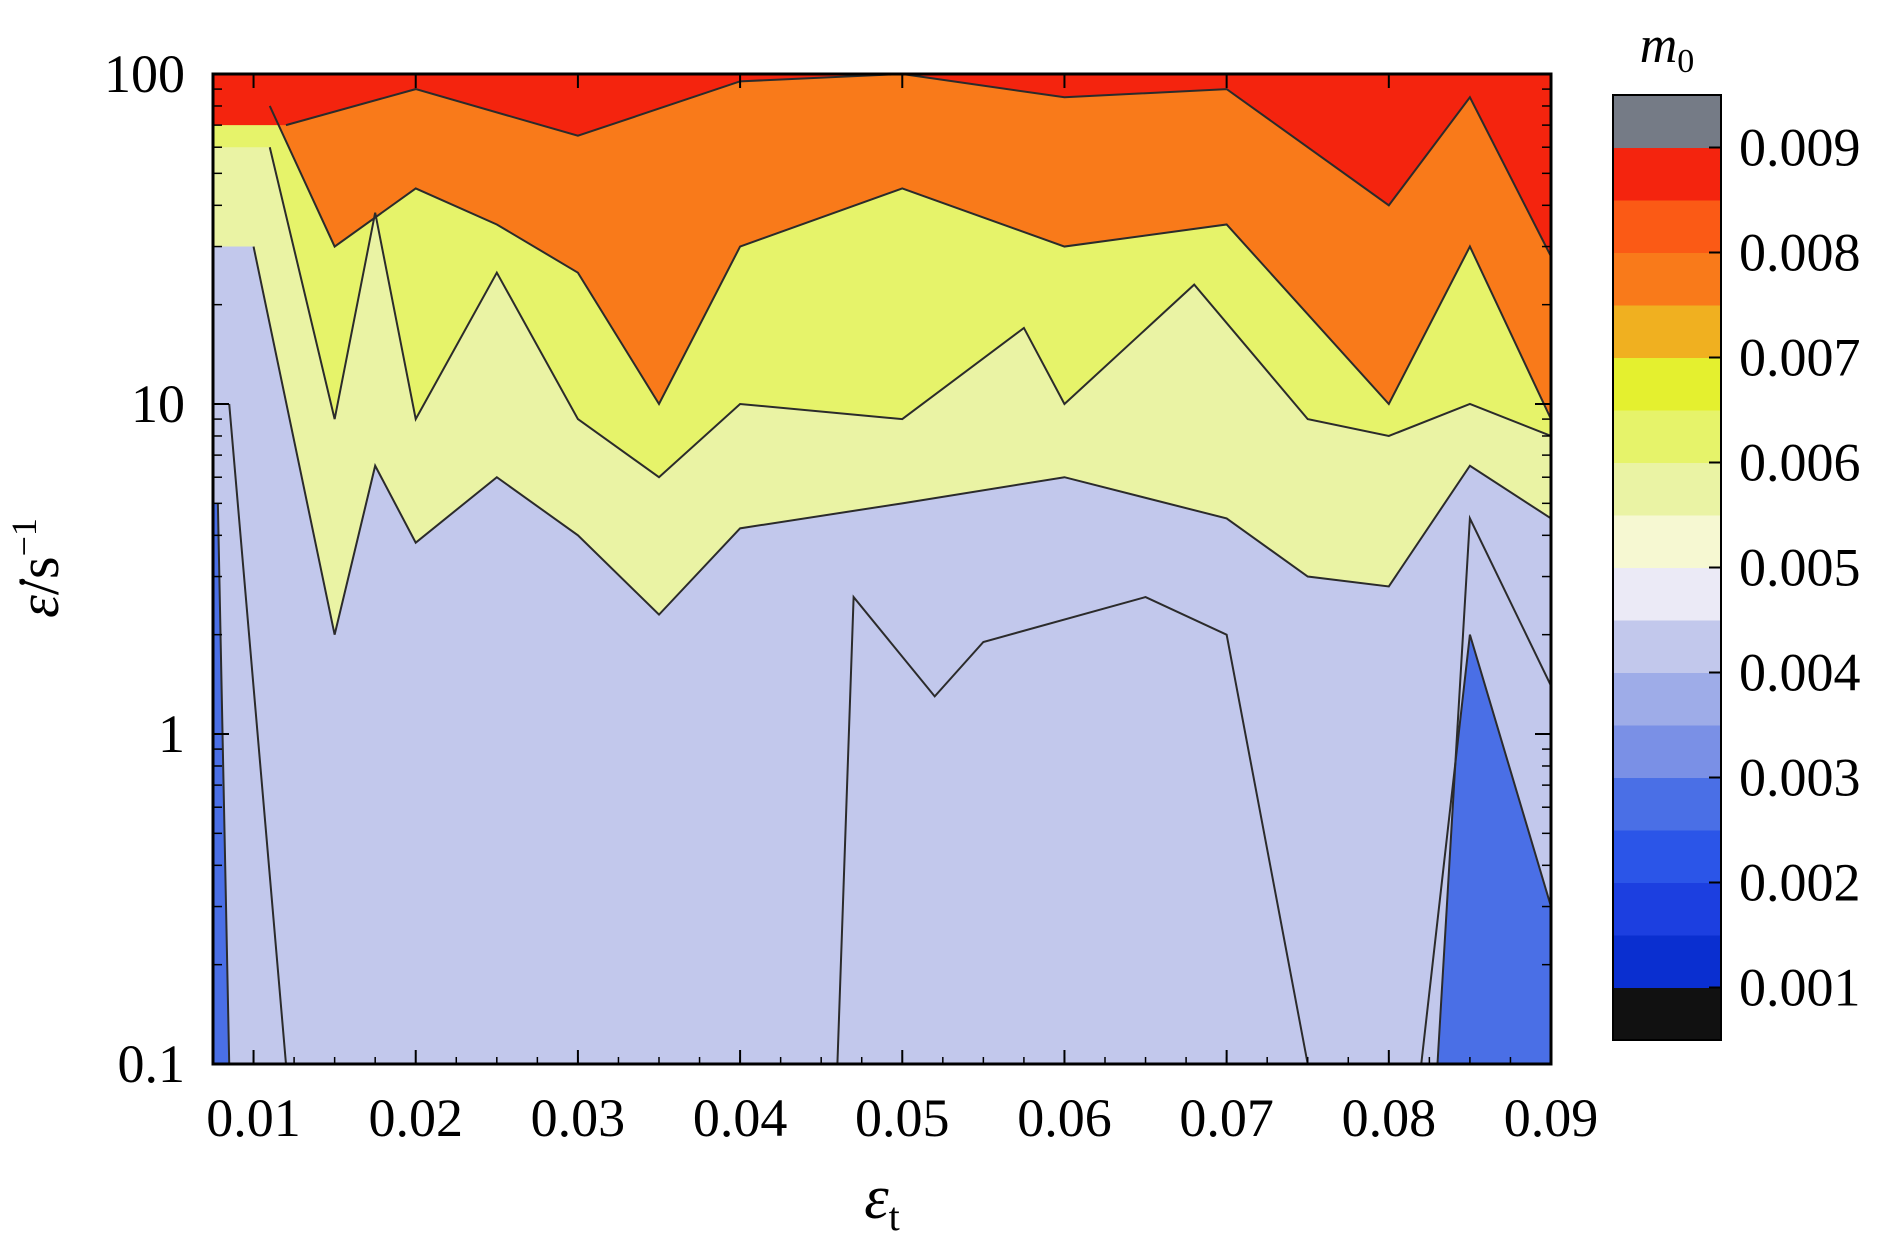  Describe the element at coordinates (1551, 1118) in the screenshot. I see `x-tick-label: 0.09` at that location.